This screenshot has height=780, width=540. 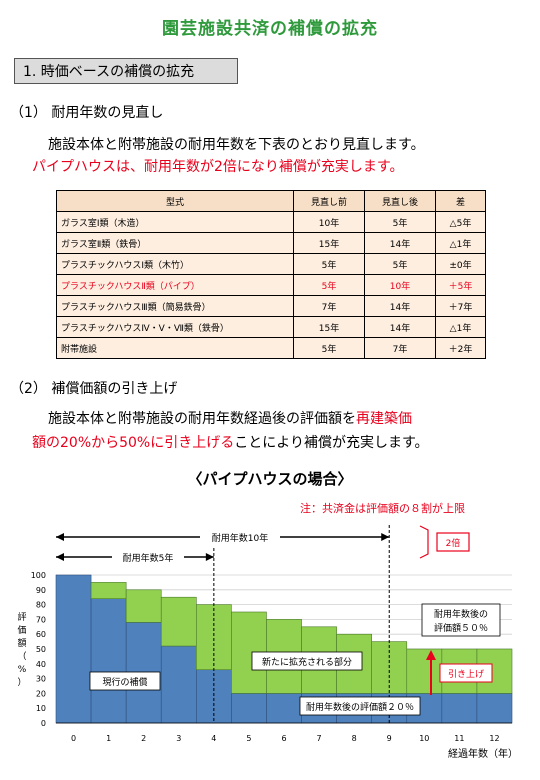 I want to click on x-tick-label: 4, so click(x=213, y=738).